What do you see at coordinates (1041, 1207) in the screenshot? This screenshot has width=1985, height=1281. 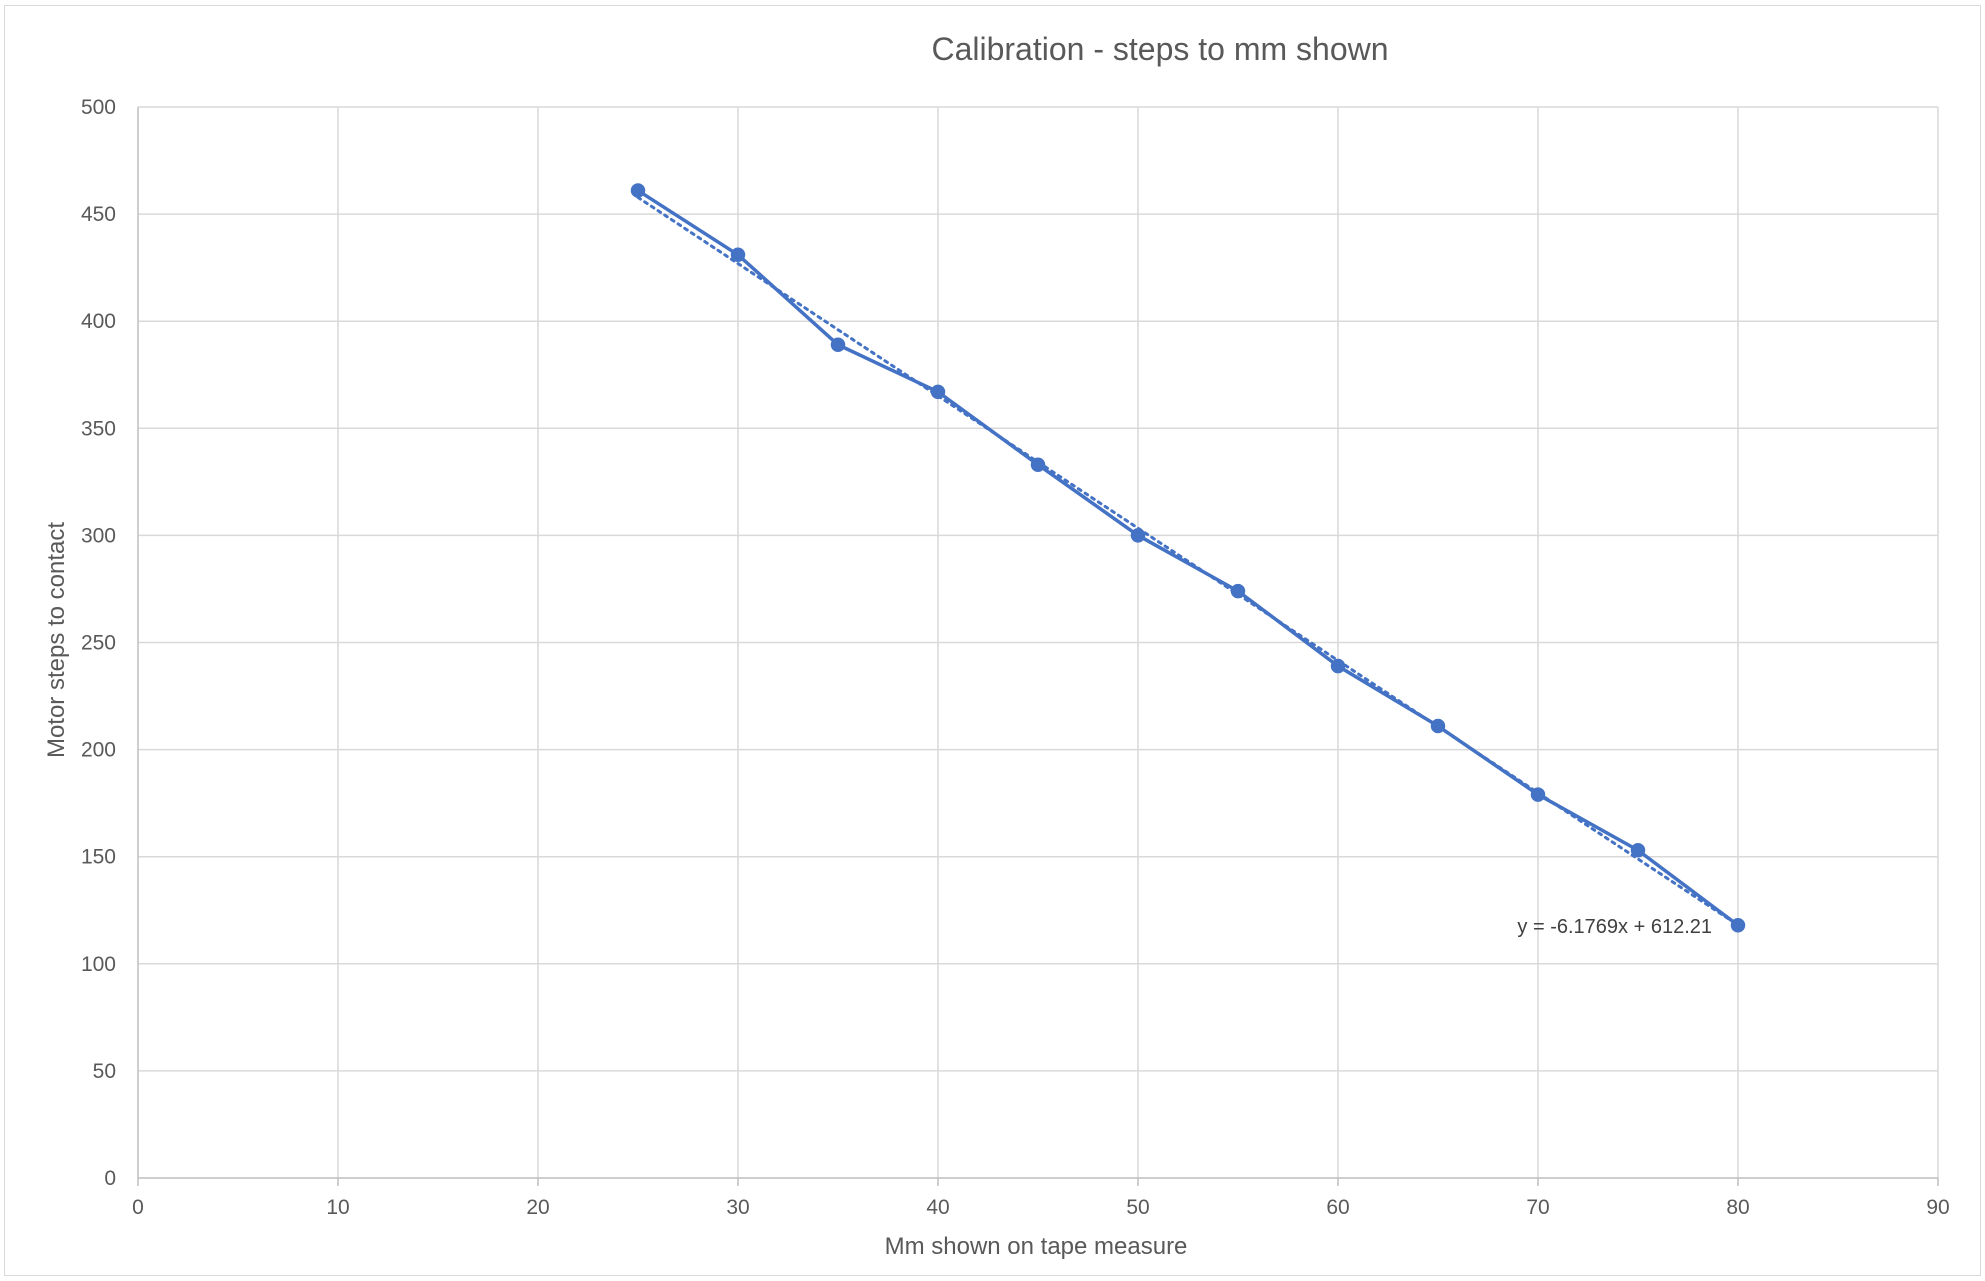 I see `x-tick-labels: 0 10 20 30 40 50 60 70 80 90` at bounding box center [1041, 1207].